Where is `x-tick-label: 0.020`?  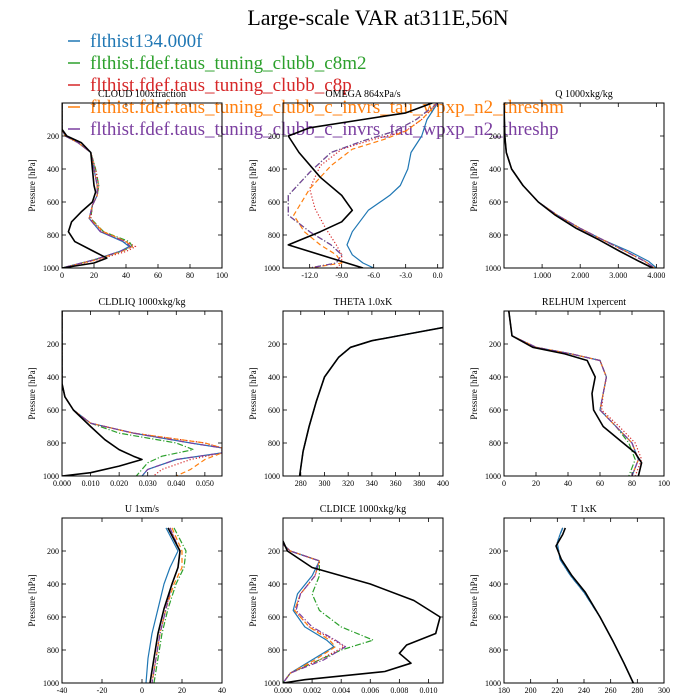
x-tick-label: 0.020 is located at coordinates (119, 483).